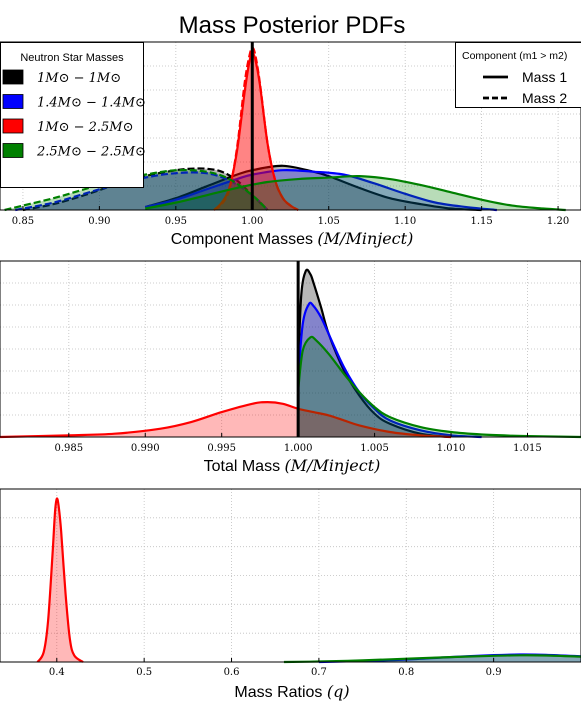 This screenshot has height=719, width=581. Describe the element at coordinates (91, 103) in the screenshot. I see `legend-label: 1.4M⊙ − 1.4M⊙` at that location.